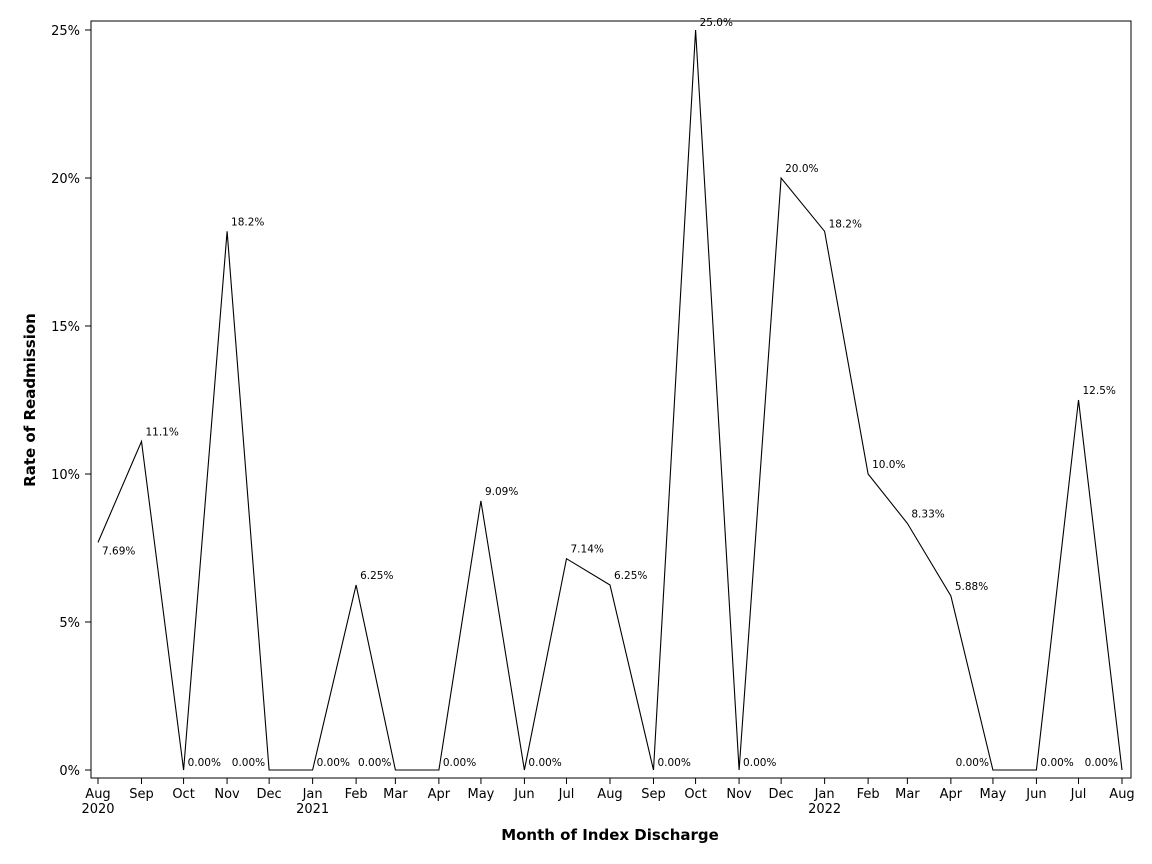 The width and height of the screenshot is (1152, 864). I want to click on data-label: 7.69%, so click(118, 551).